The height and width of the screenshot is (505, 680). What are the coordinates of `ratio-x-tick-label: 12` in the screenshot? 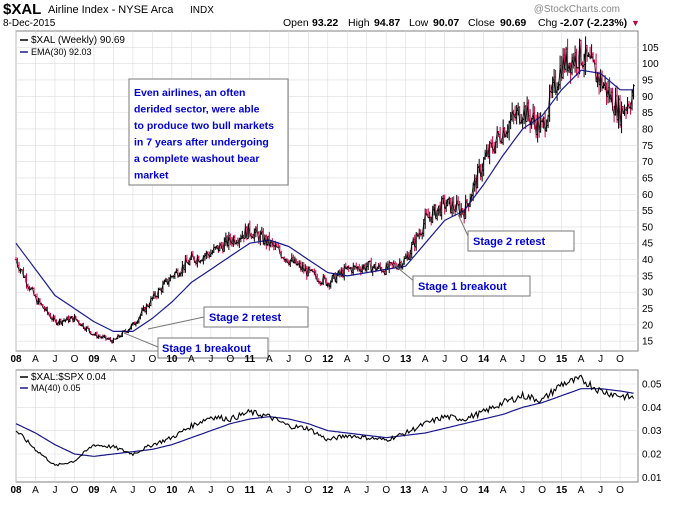 It's located at (328, 490).